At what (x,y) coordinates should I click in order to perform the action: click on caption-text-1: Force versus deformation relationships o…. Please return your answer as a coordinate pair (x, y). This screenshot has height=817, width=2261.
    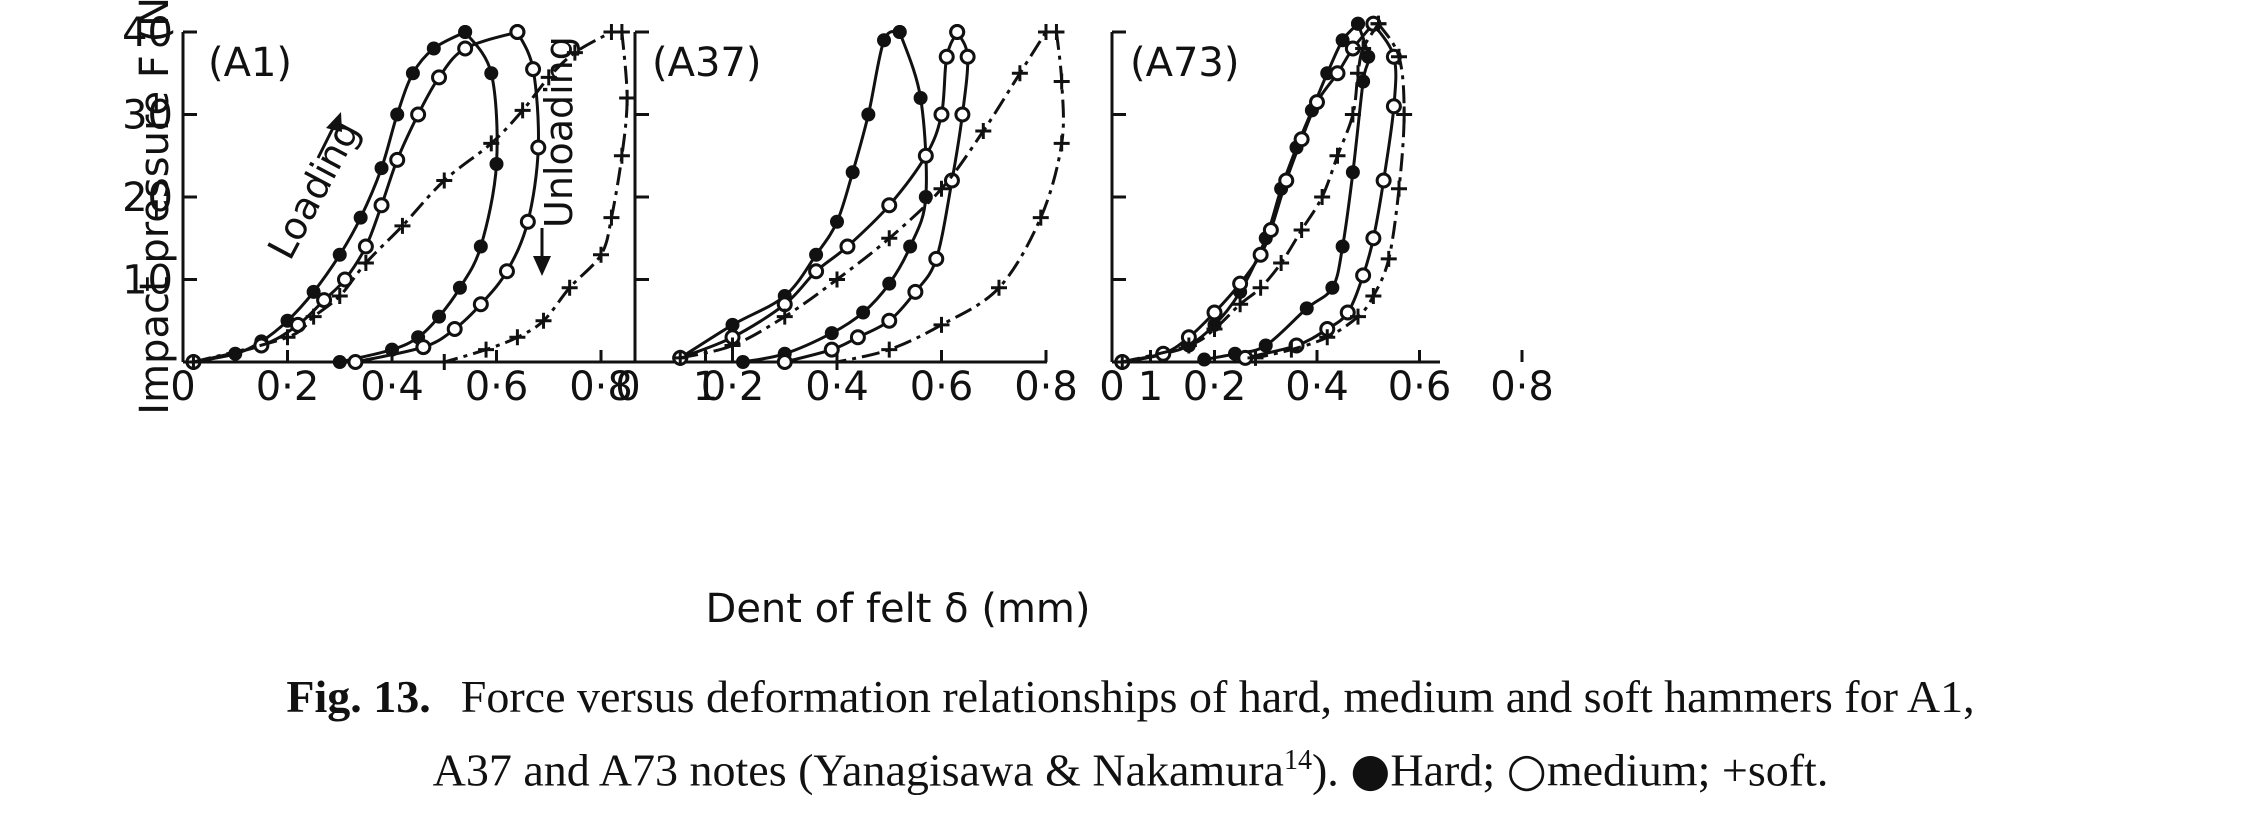
    Looking at the image, I should click on (1217, 696).